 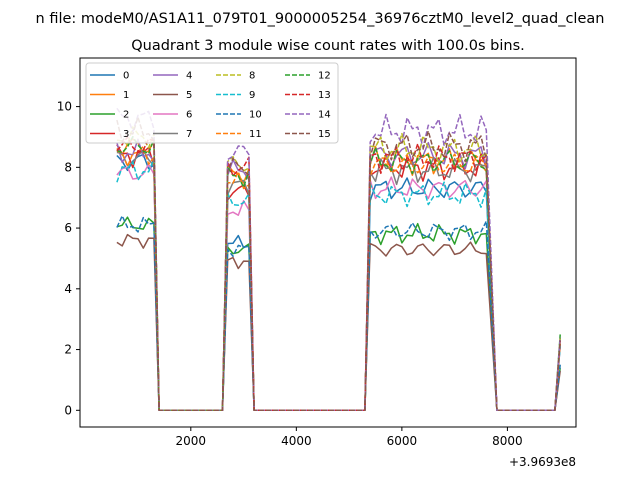 I want to click on legend-label-14: 14, so click(x=324, y=115).